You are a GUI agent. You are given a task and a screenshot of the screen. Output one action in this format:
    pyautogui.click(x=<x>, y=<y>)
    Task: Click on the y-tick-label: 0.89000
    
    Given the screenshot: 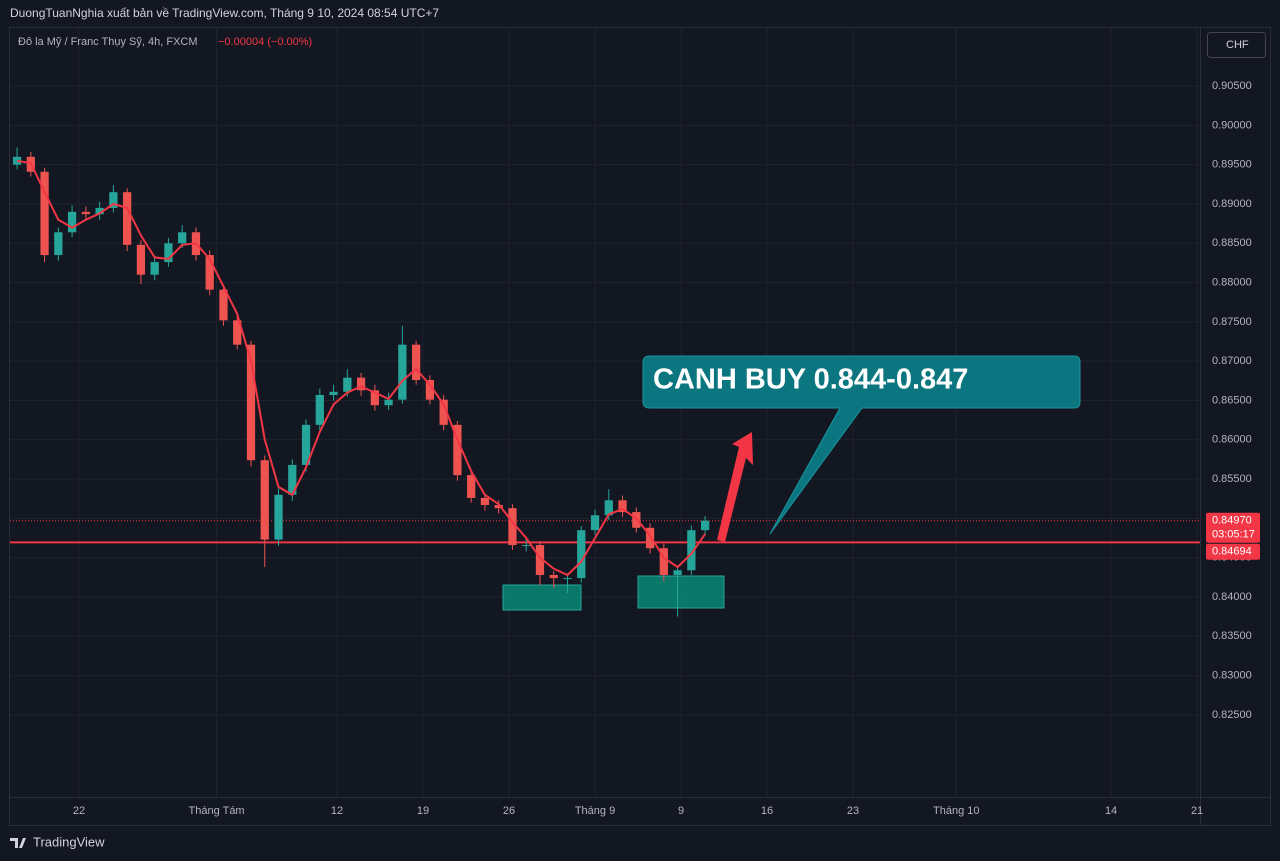 What is the action you would take?
    pyautogui.click(x=1232, y=204)
    